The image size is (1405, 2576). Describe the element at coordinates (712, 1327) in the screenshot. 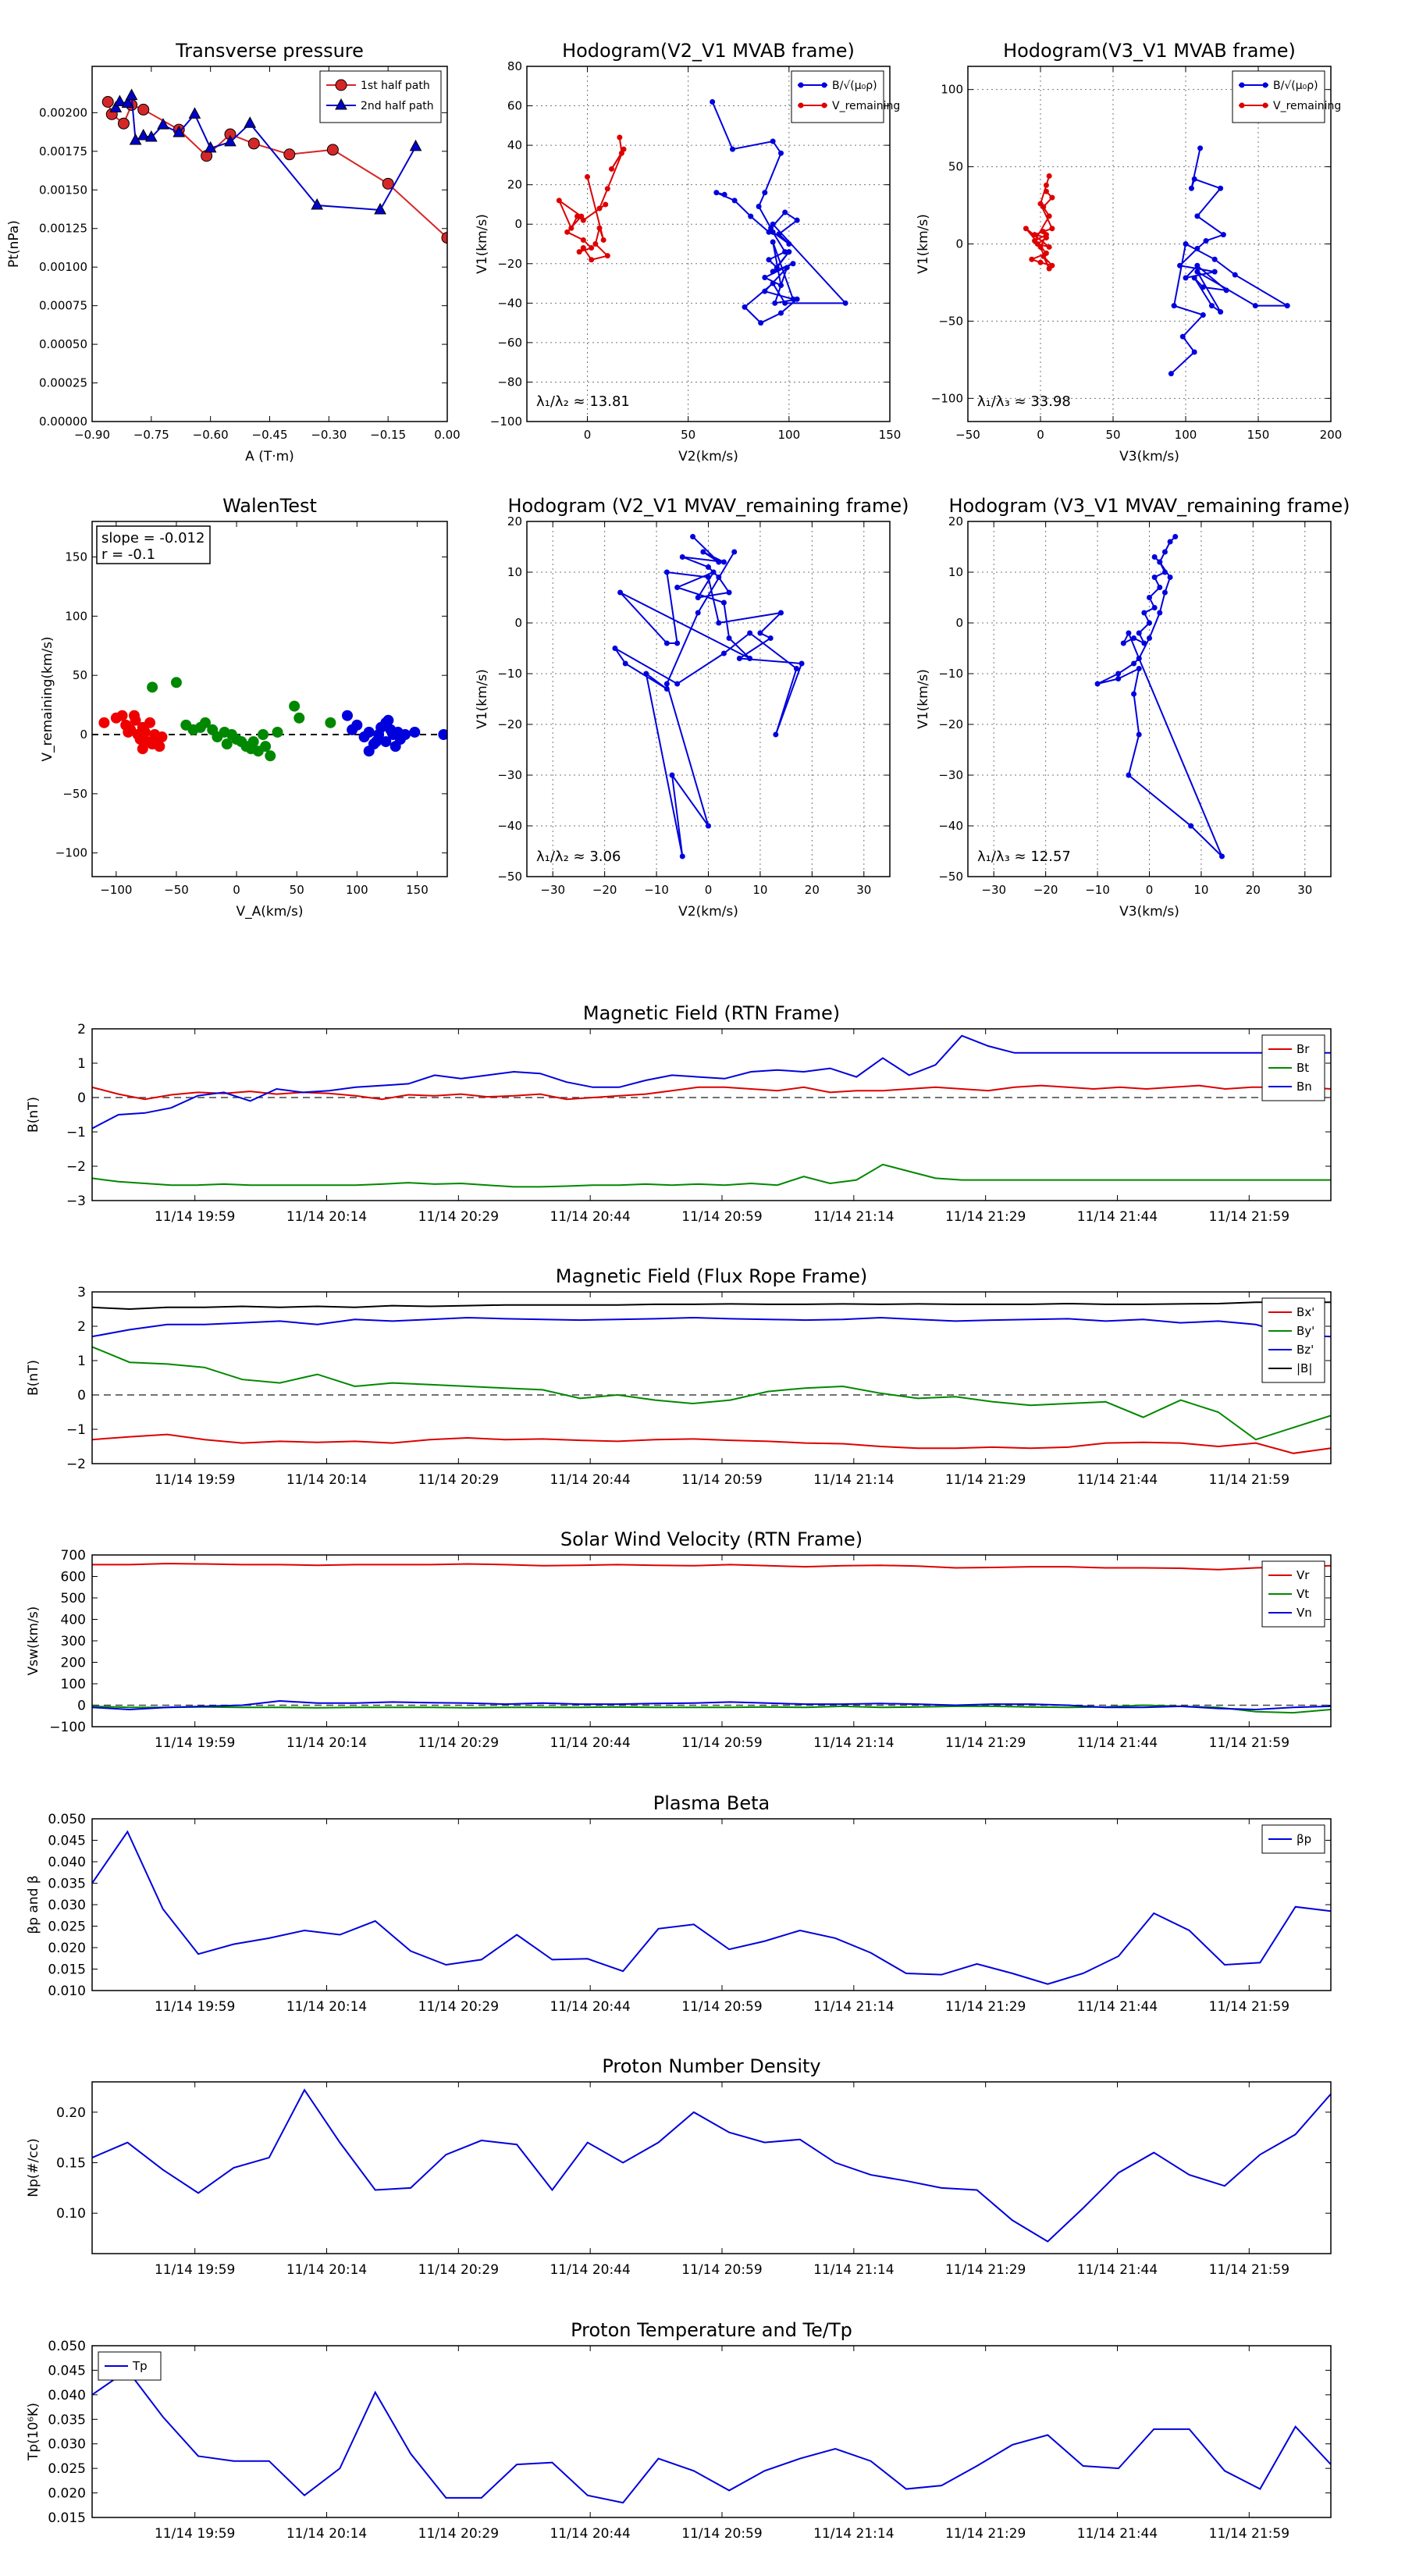

I see `mag_fr-series-2-line` at that location.